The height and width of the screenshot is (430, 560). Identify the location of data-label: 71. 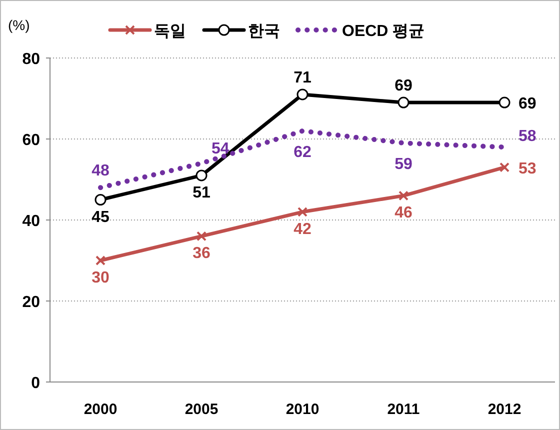
(303, 77).